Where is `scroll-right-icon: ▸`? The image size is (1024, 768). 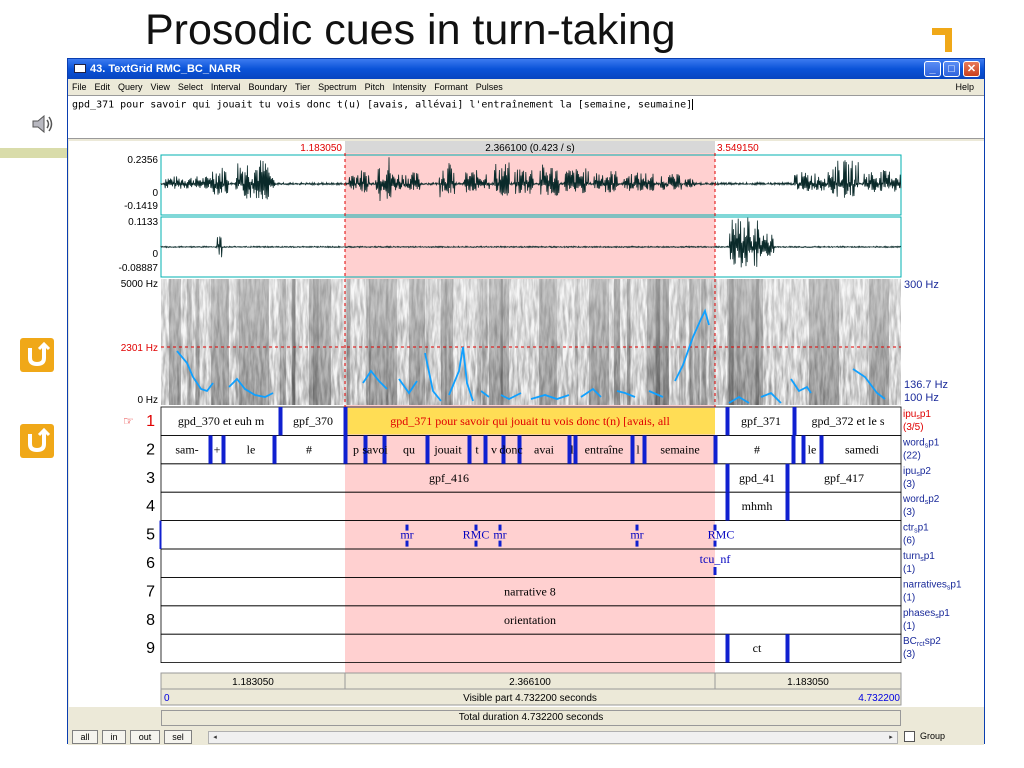
scroll-right-icon: ▸ is located at coordinates (891, 737).